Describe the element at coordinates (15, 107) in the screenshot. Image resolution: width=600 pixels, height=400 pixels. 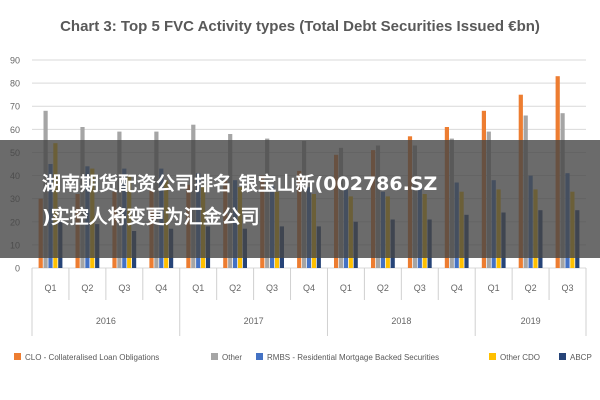
I see `y-tick-label: 70` at that location.